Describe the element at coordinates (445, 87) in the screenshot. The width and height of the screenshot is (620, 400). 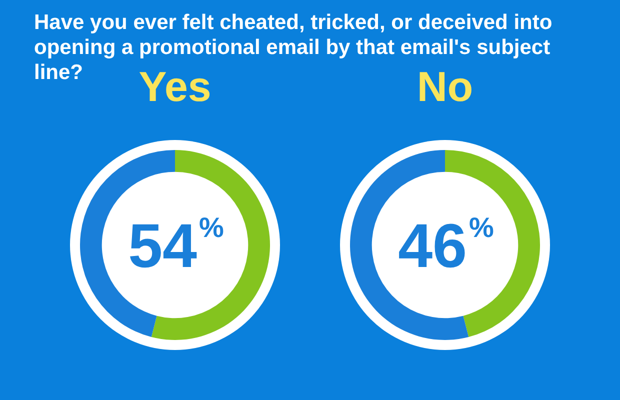
I see `chart-title: No` at that location.